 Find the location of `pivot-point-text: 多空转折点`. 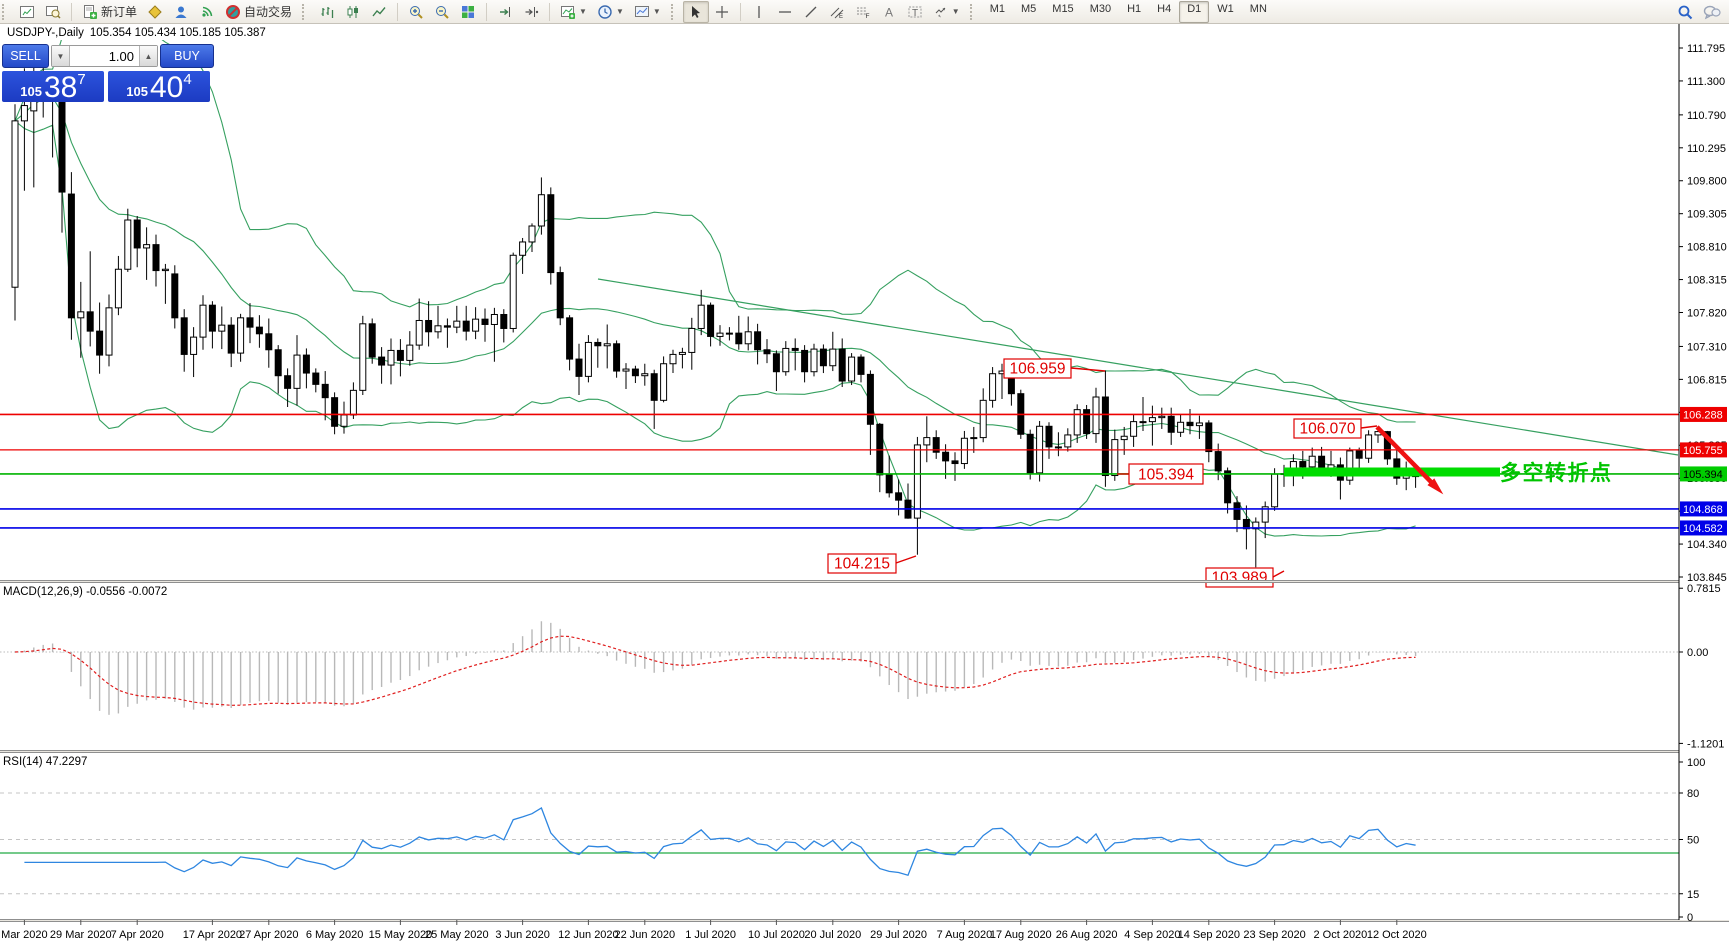

pivot-point-text: 多空转折点 is located at coordinates (1556, 473).